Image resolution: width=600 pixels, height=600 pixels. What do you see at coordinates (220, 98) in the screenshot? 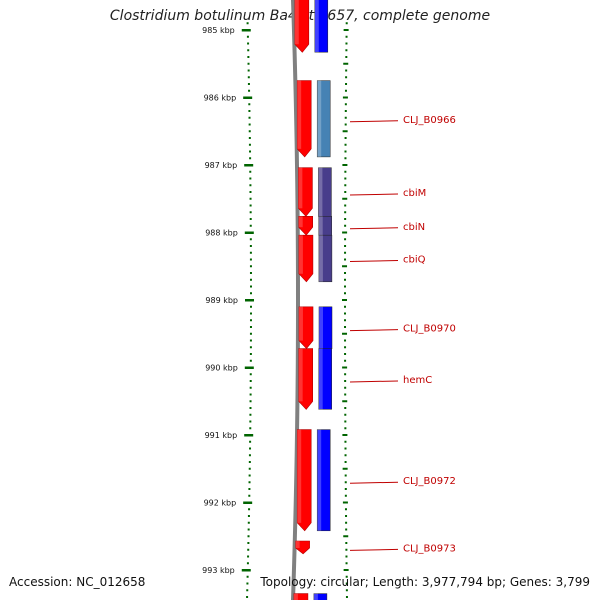
I see `ruler-label: 986 kbp` at bounding box center [220, 98].